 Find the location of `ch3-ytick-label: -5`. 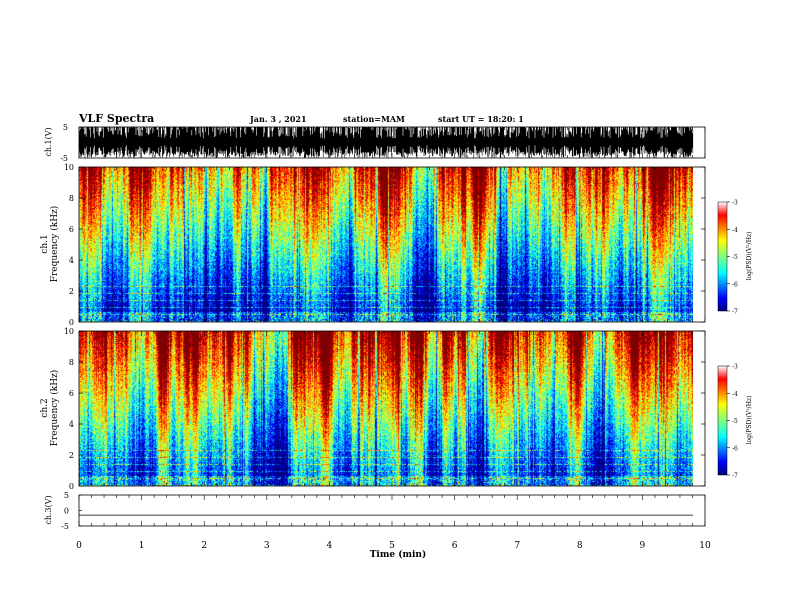

ch3-ytick-label: -5 is located at coordinates (65, 526).